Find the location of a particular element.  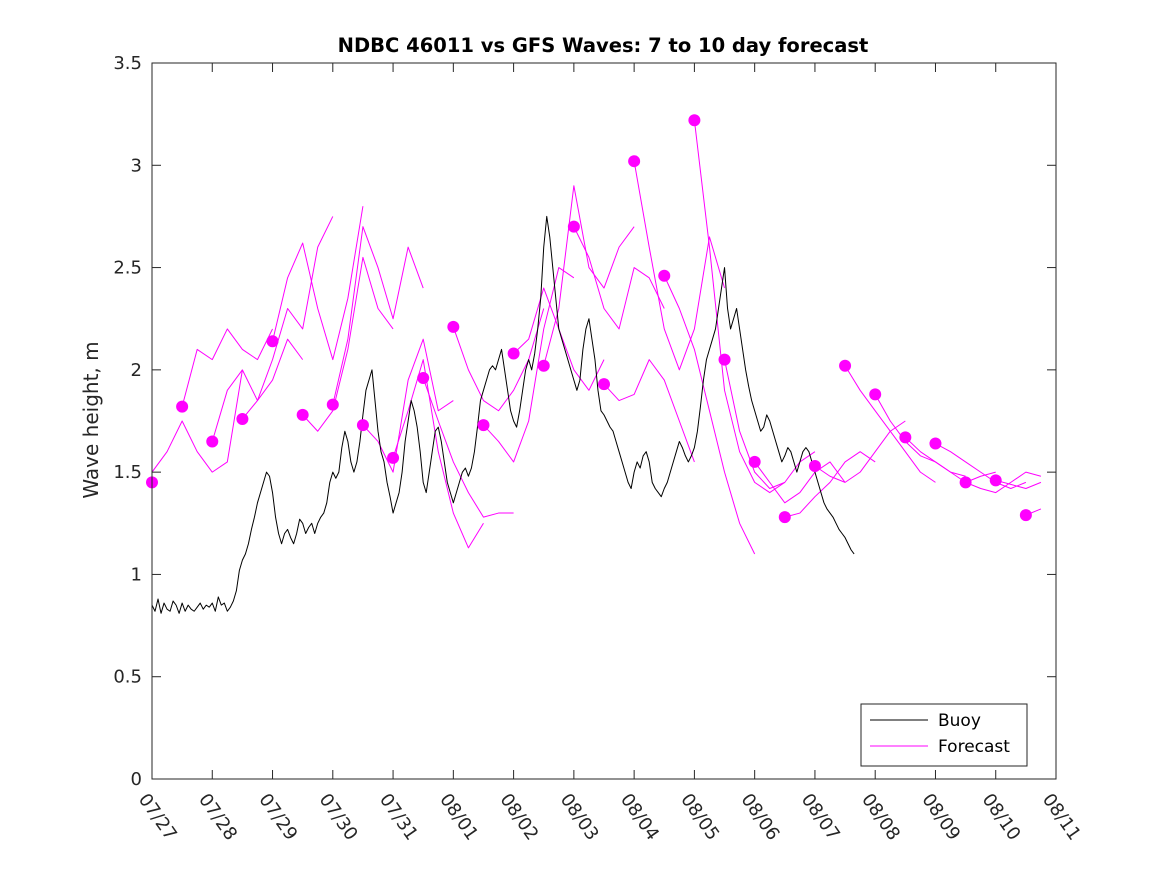

y-tick-label: 1 is located at coordinates (136, 574).